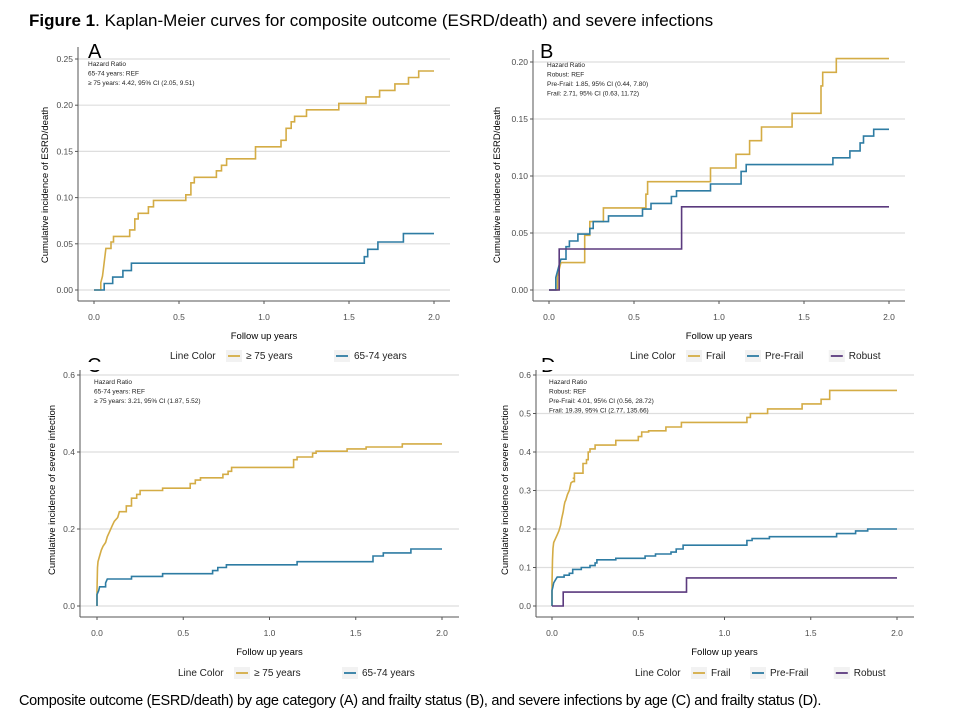 The height and width of the screenshot is (720, 957). Describe the element at coordinates (546, 52) in the screenshot. I see `panel-b-letter: B` at that location.